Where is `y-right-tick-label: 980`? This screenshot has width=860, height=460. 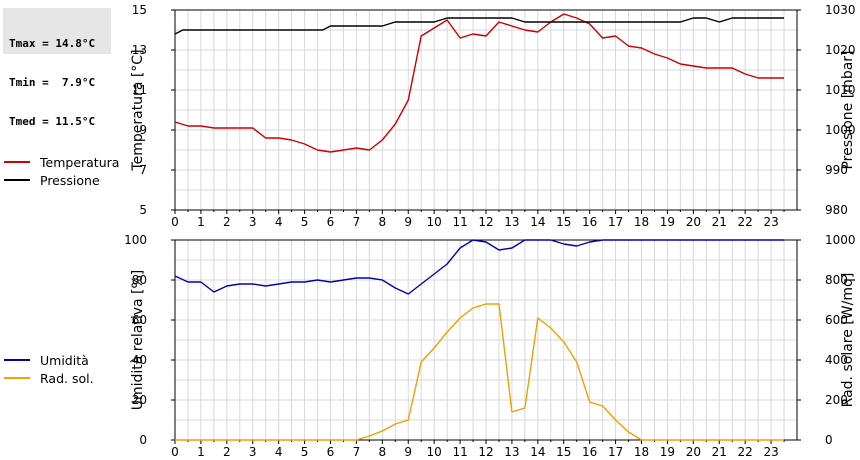 y-right-tick-label: 980 is located at coordinates (836, 210).